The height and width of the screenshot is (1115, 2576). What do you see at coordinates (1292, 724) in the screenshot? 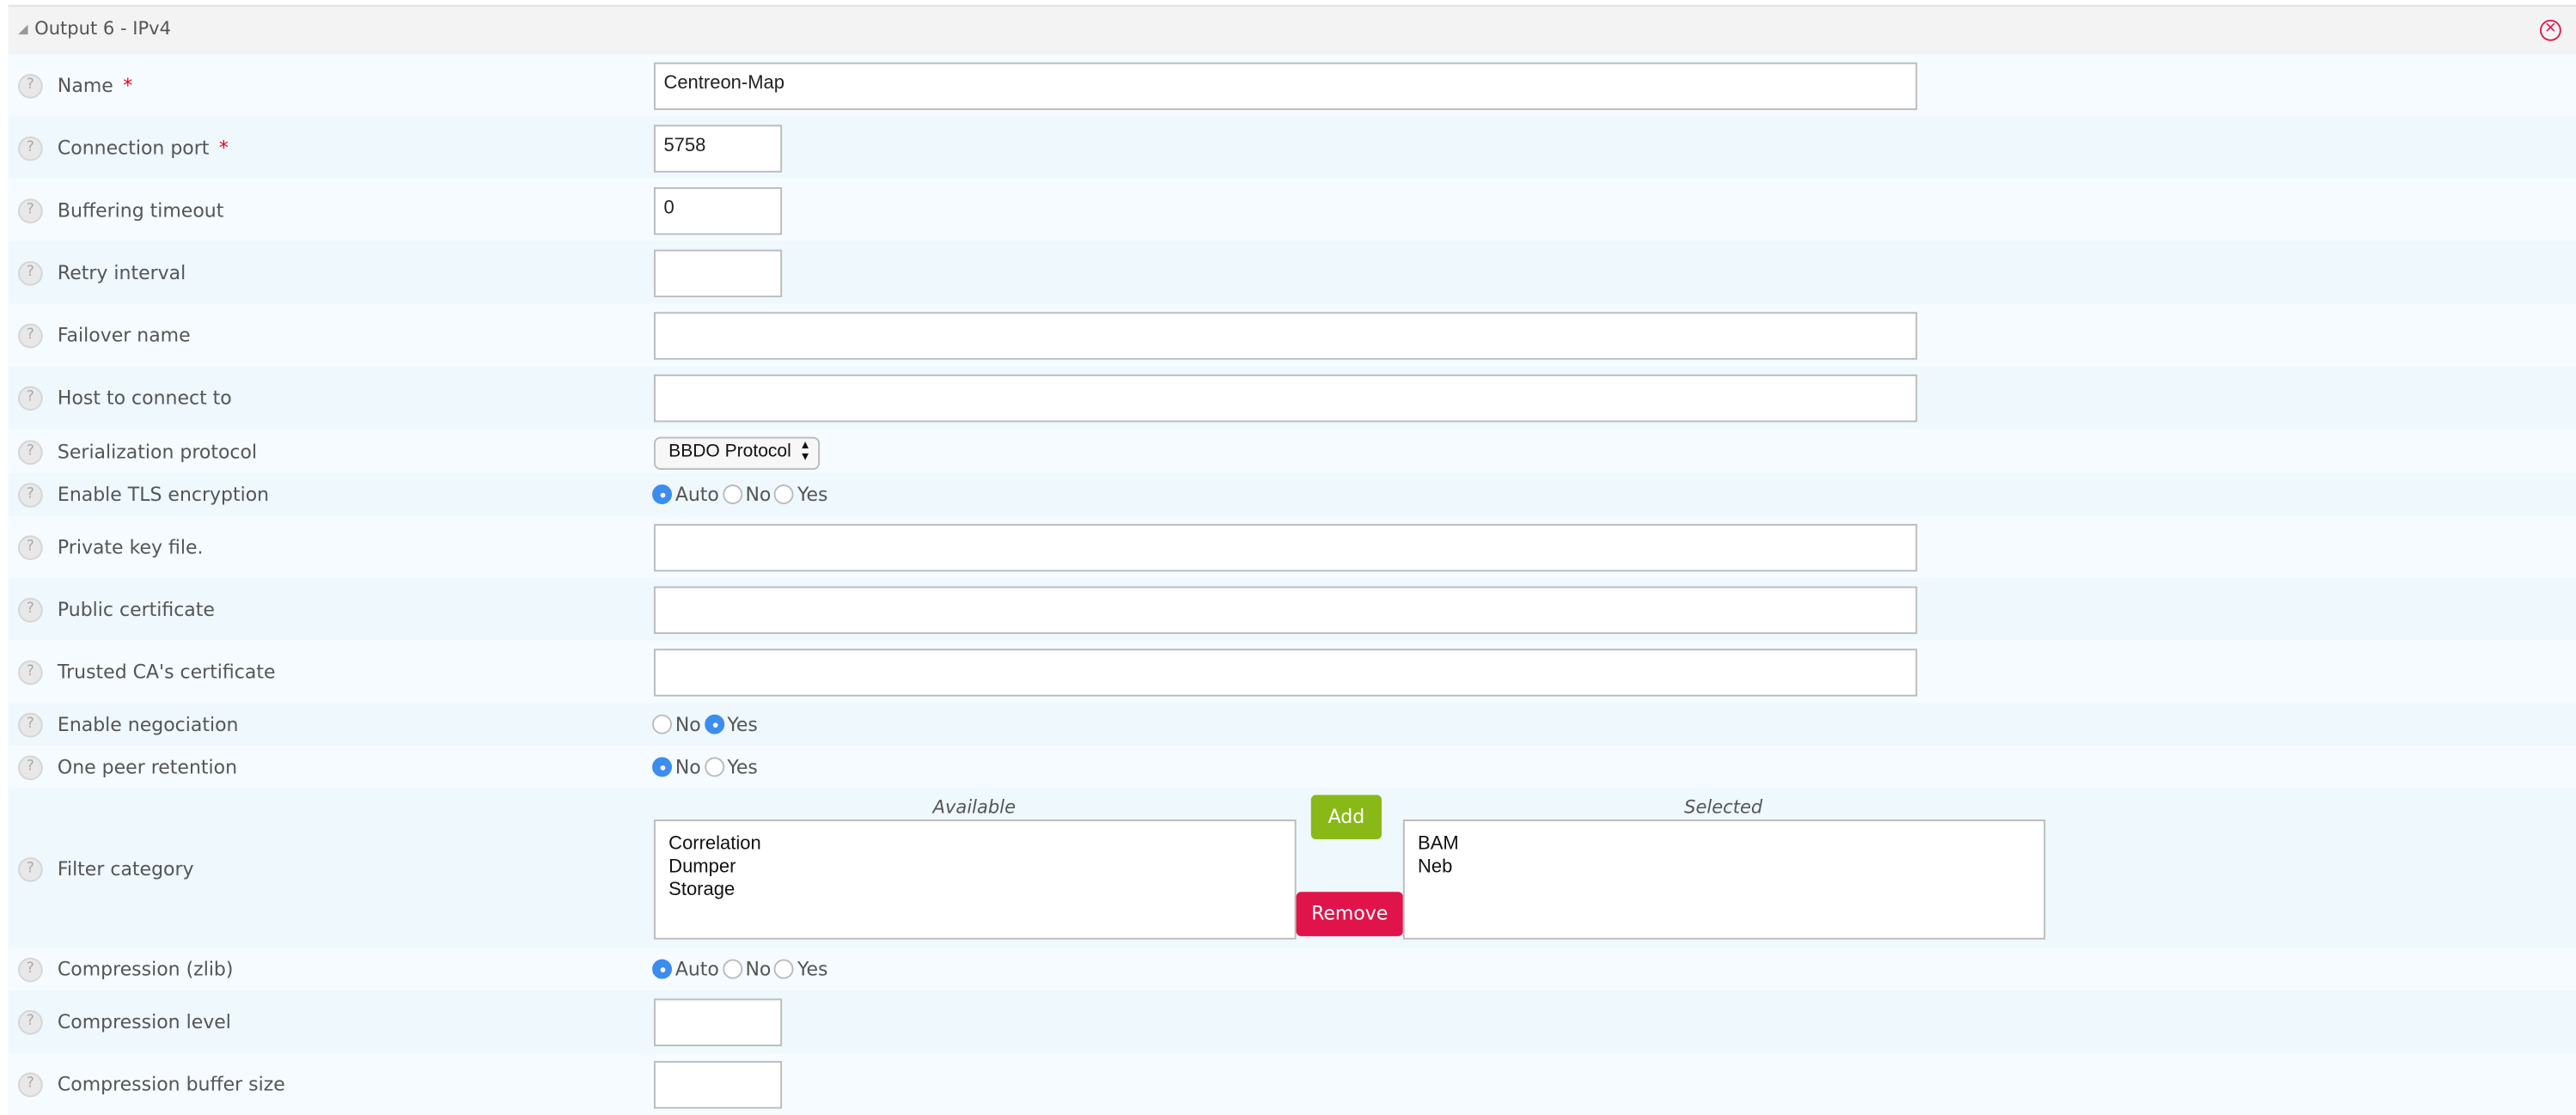
I see `form-row-enable-negociation: ? Enable negociation No Yes` at bounding box center [1292, 724].